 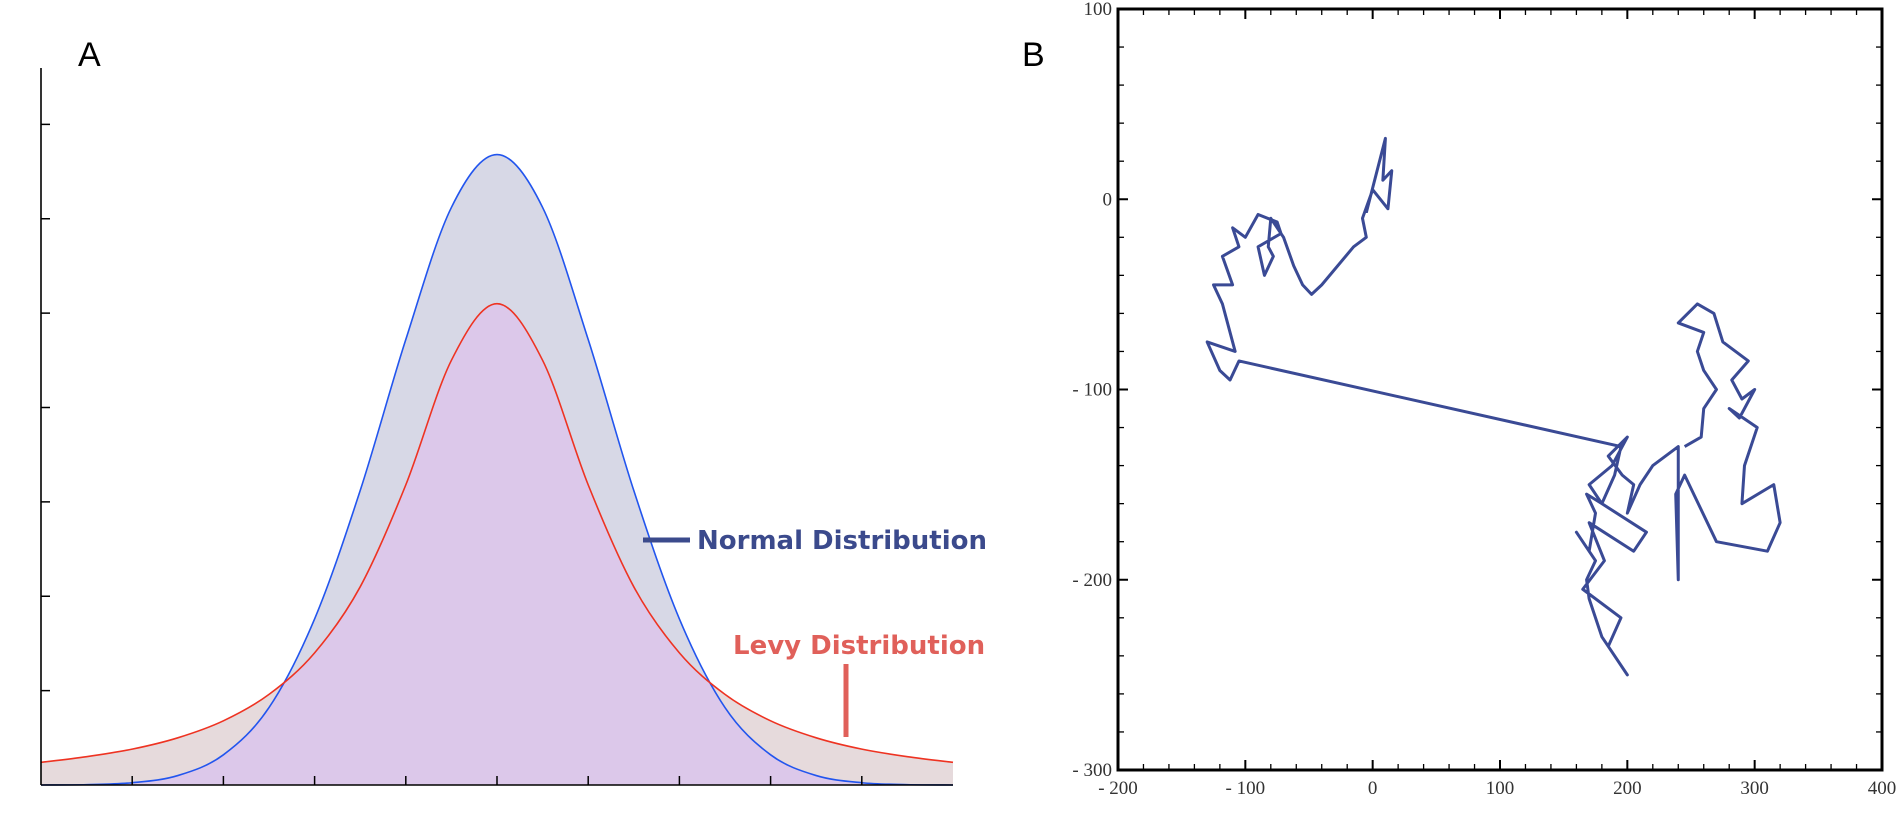 I want to click on x-tick-label: 400, so click(x=1882, y=788).